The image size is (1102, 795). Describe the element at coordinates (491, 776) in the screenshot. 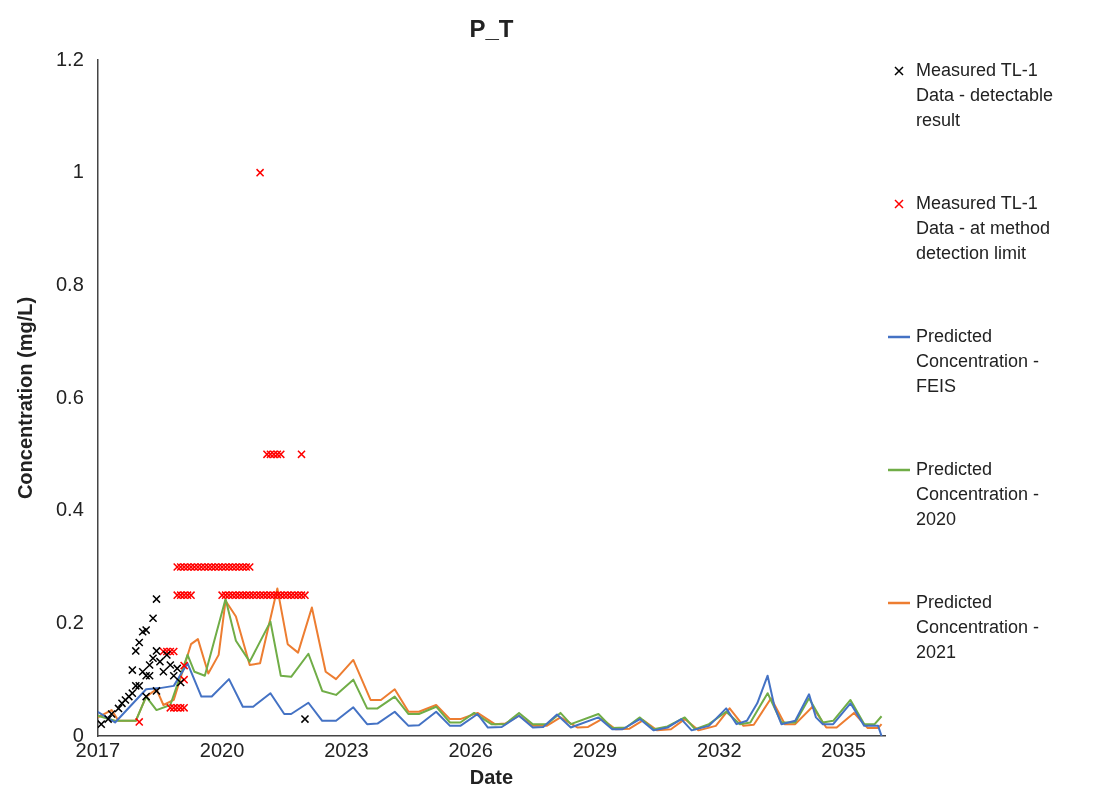

I see `x-axis-title: Date` at that location.